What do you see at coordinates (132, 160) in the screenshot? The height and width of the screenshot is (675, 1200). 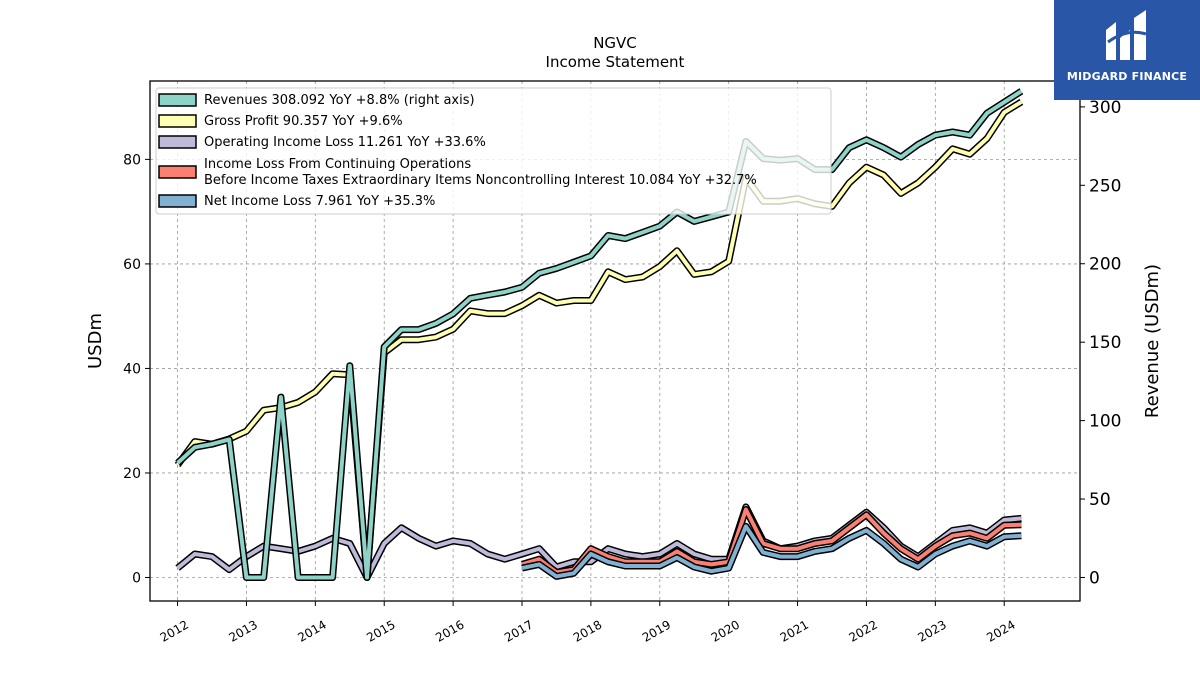 I see `y-tick-label-left: 80` at bounding box center [132, 160].